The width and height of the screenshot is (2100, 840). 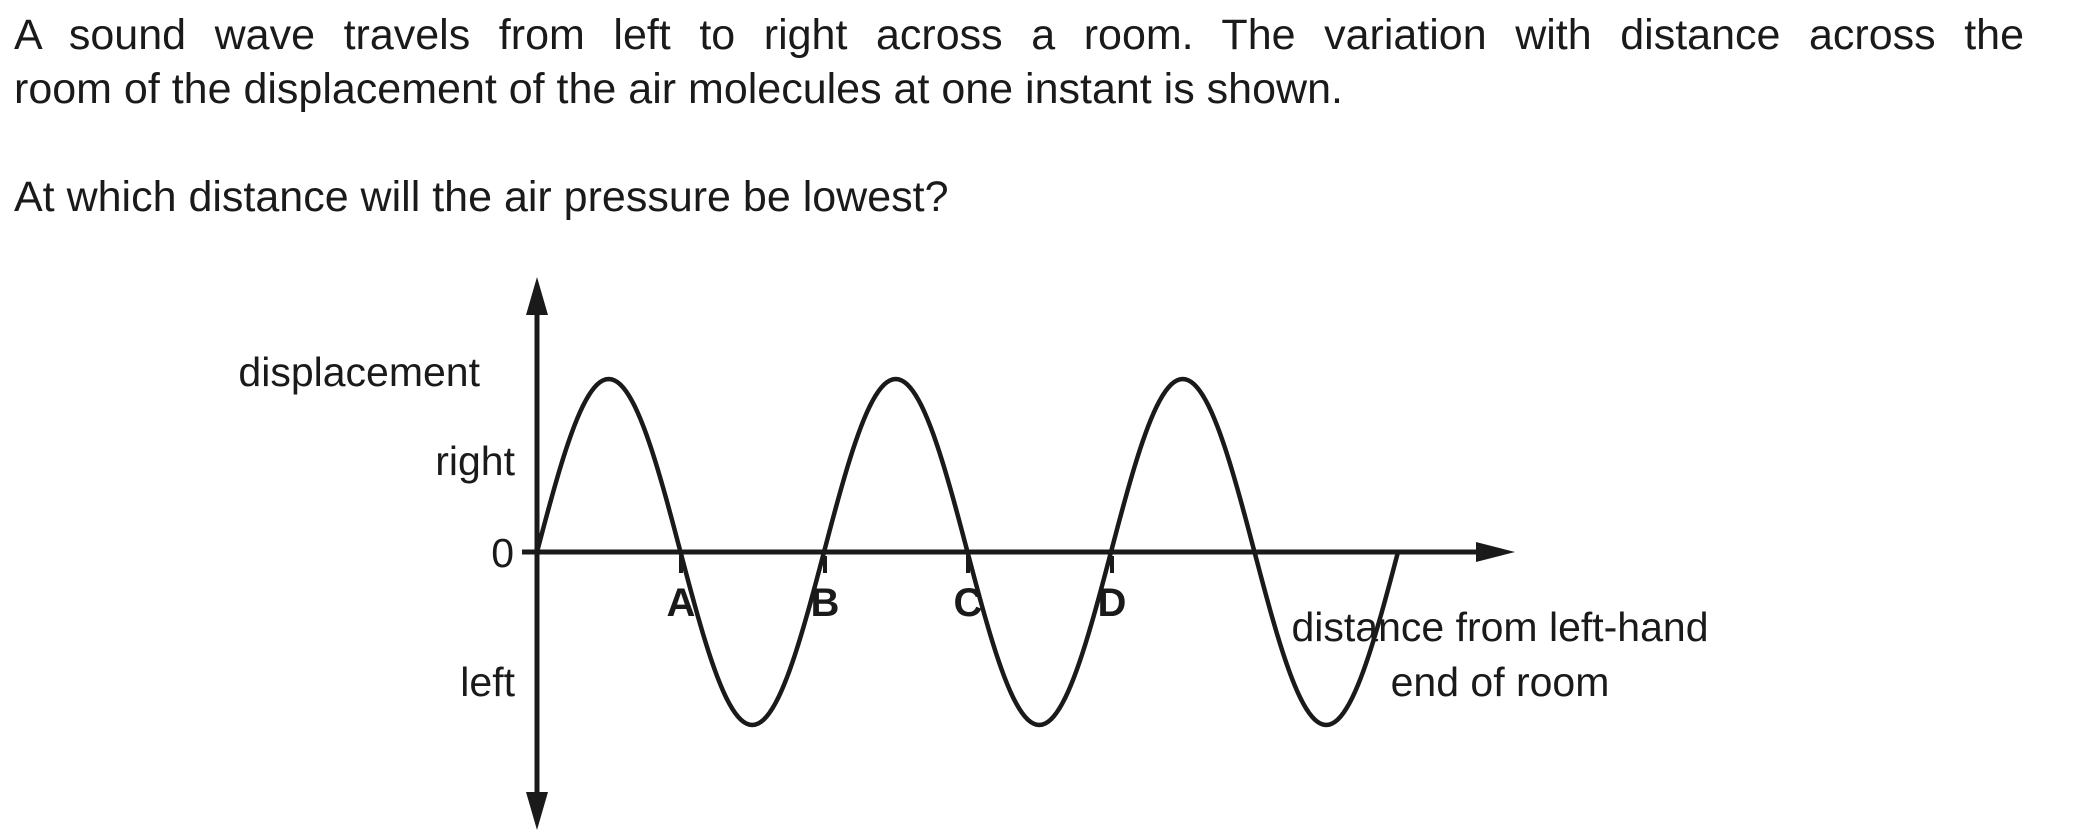 I want to click on y-zero-label: 0, so click(x=502, y=553).